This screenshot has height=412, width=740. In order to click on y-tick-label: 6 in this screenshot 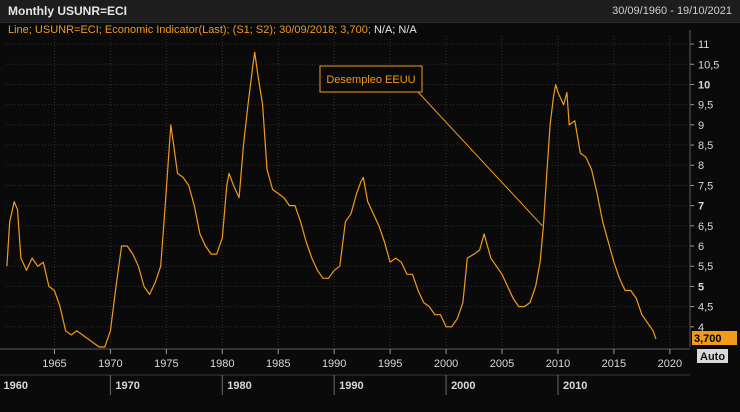, I will do `click(701, 247)`.